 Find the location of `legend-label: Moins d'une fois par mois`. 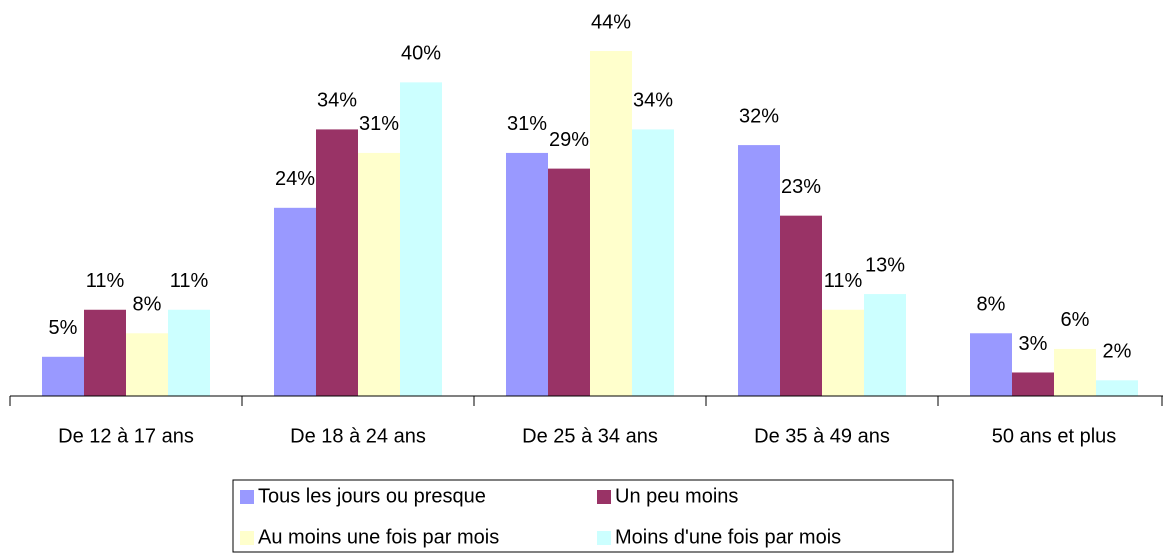

legend-label: Moins d'une fois par mois is located at coordinates (728, 537).